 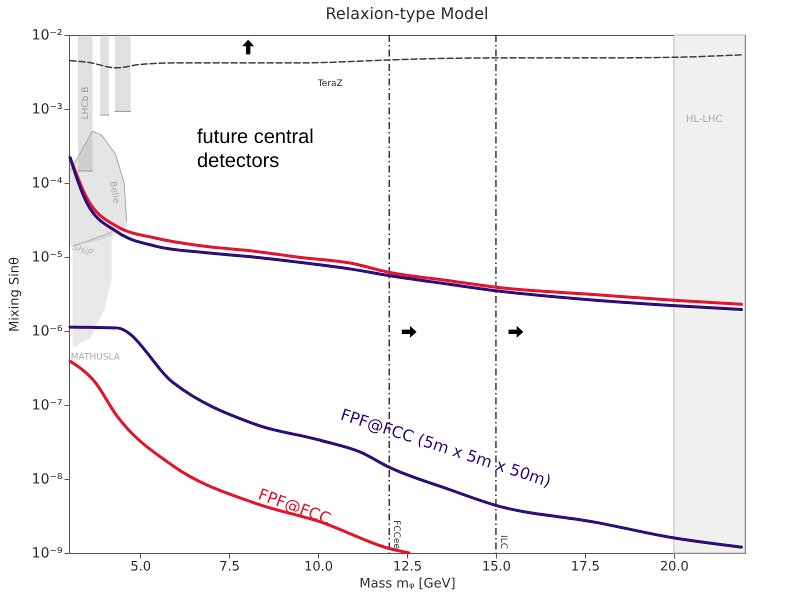 What do you see at coordinates (47, 406) in the screenshot?
I see `y-tick-label: 10⁻⁷` at bounding box center [47, 406].